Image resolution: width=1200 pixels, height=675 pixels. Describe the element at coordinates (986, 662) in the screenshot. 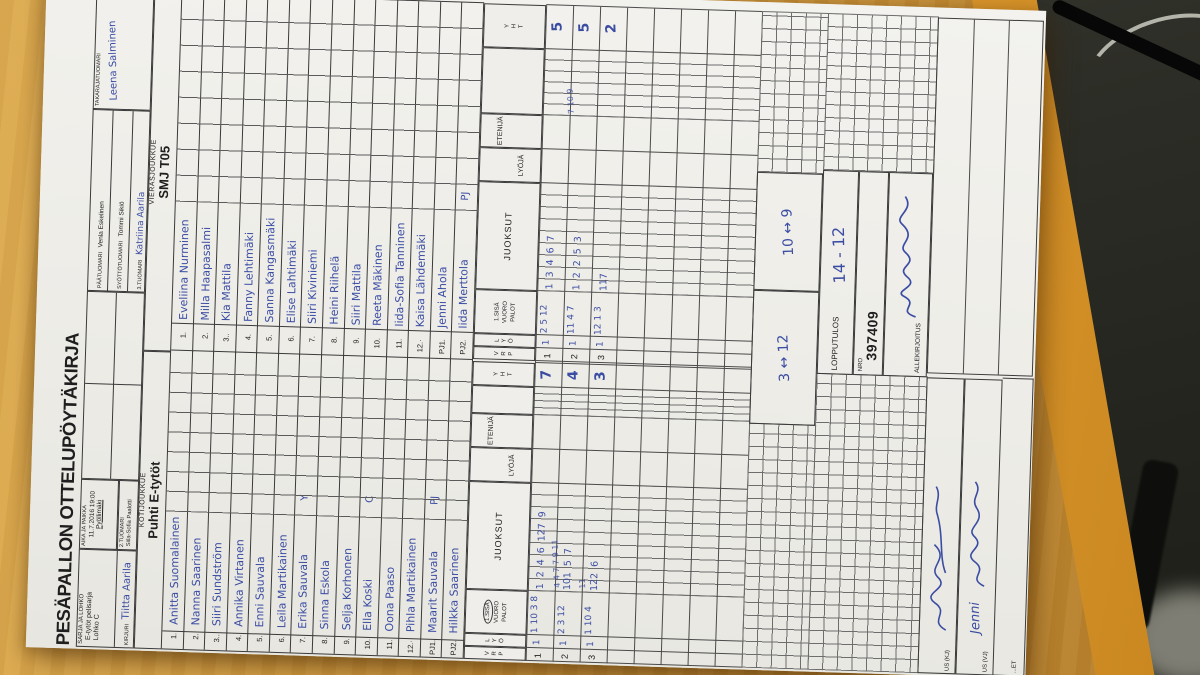

I see `us-vj-label: US (VJ)` at that location.